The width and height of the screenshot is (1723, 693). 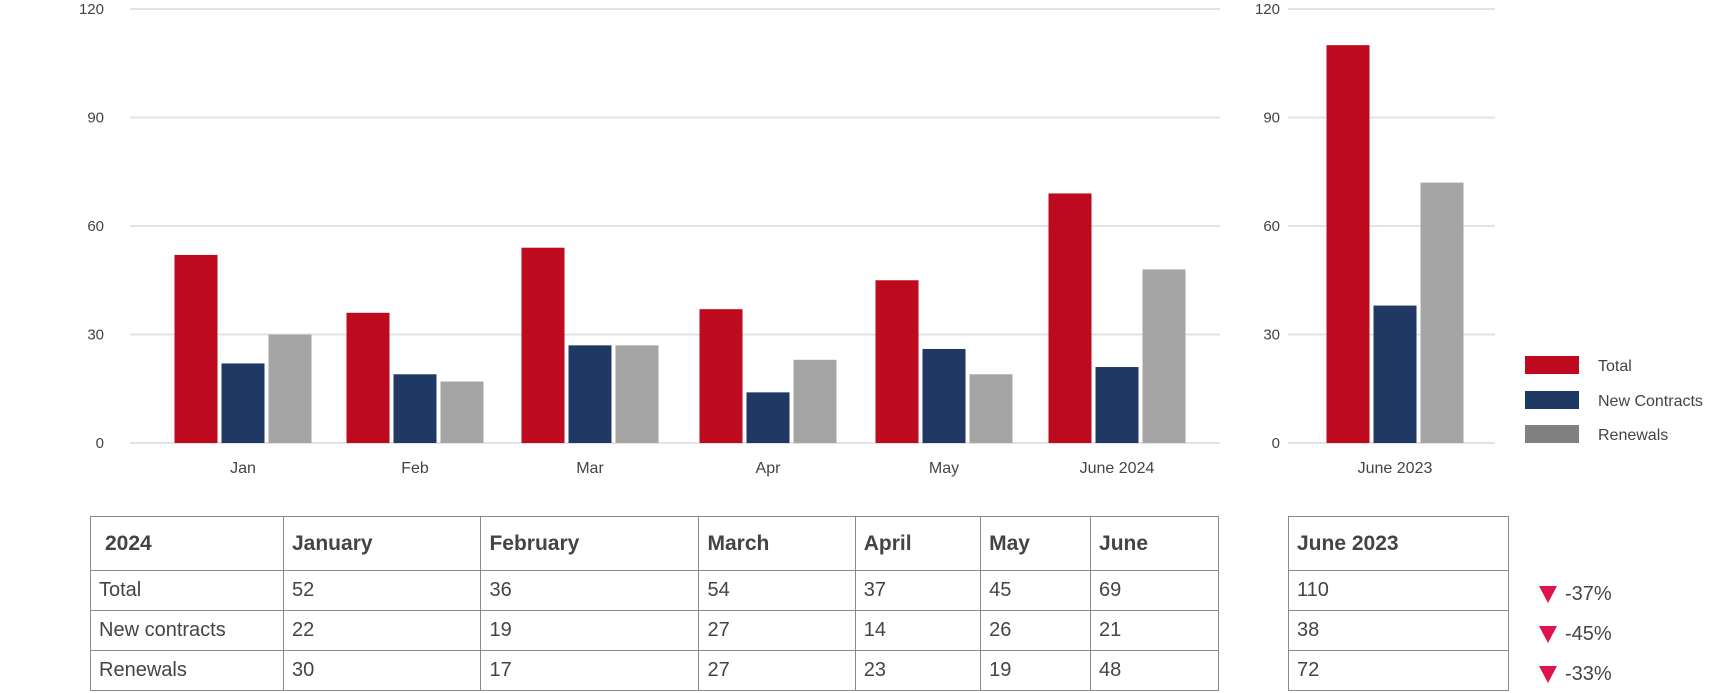 I want to click on header-may: May, so click(x=1036, y=543).